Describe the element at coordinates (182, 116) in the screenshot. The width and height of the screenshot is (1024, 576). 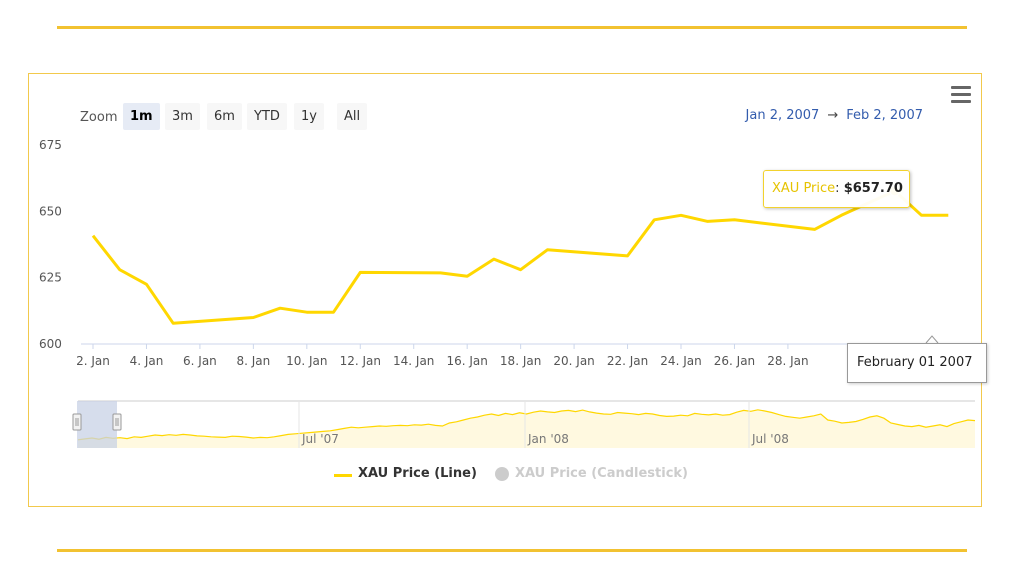
I see `zoom-button-3m: 3m` at that location.